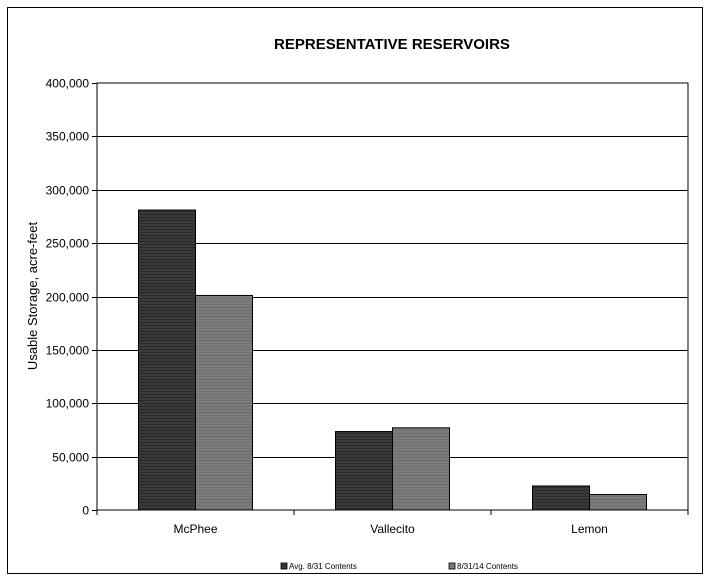  I want to click on y-tick-label: 400,000, so click(68, 84).